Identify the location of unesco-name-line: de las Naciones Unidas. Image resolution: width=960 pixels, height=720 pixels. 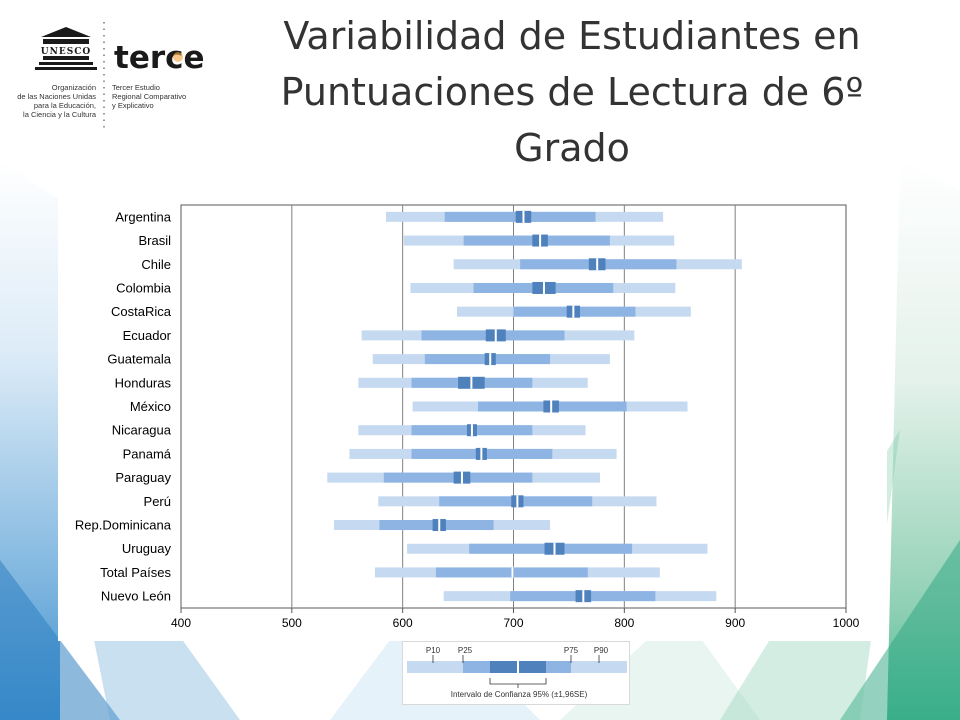
(56, 96).